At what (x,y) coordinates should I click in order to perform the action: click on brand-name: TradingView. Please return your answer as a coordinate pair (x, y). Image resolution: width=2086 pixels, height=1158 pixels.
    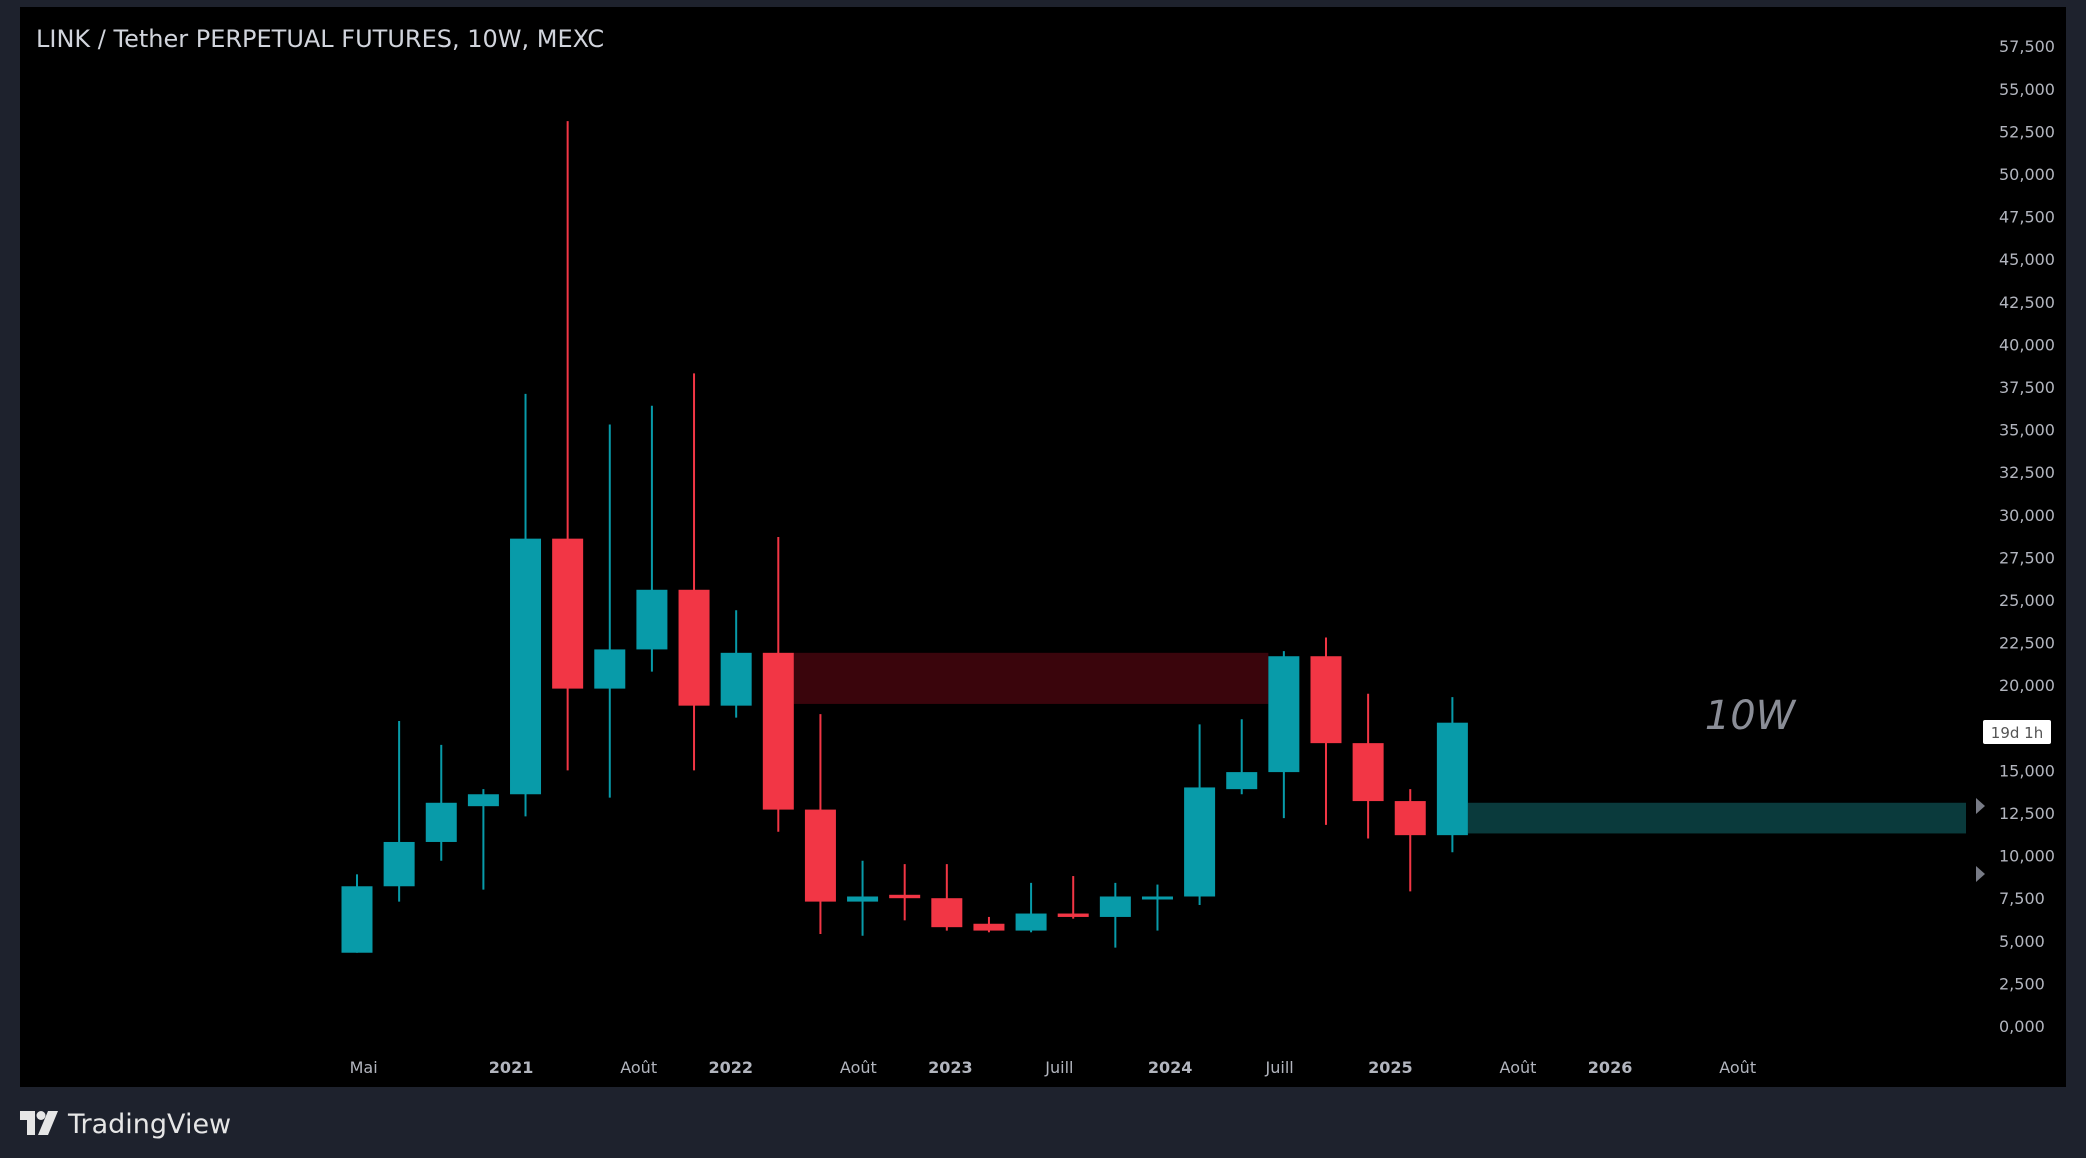
    Looking at the image, I should click on (150, 1124).